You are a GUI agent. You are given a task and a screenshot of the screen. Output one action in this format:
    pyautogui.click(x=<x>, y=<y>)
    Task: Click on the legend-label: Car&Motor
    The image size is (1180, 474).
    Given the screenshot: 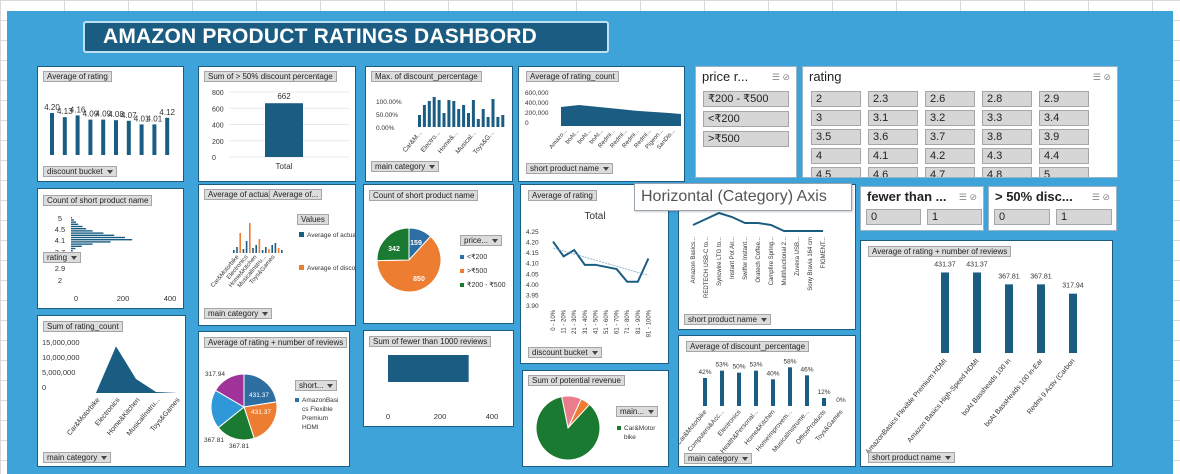 What is the action you would take?
    pyautogui.click(x=640, y=428)
    